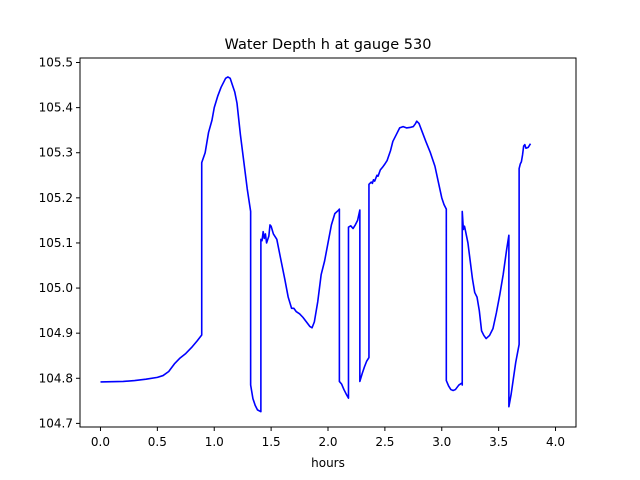 The height and width of the screenshot is (480, 640). Describe the element at coordinates (328, 463) in the screenshot. I see `x-axis-label: hours` at that location.